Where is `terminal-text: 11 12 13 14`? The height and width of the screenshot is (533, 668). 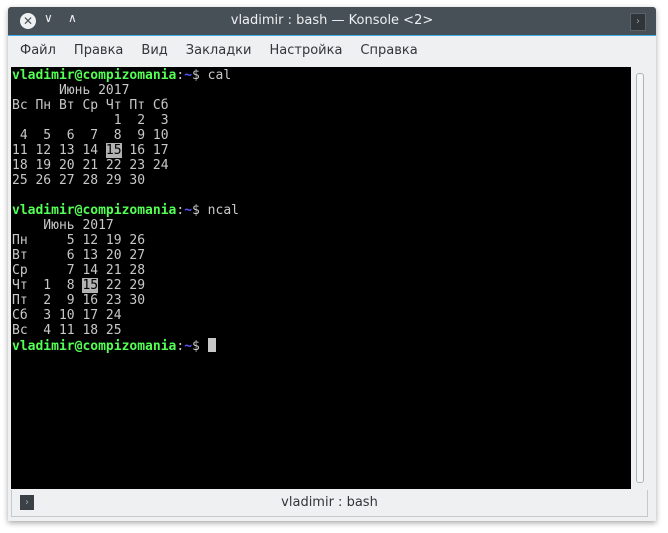
terminal-text: 11 12 13 14 is located at coordinates (59, 150).